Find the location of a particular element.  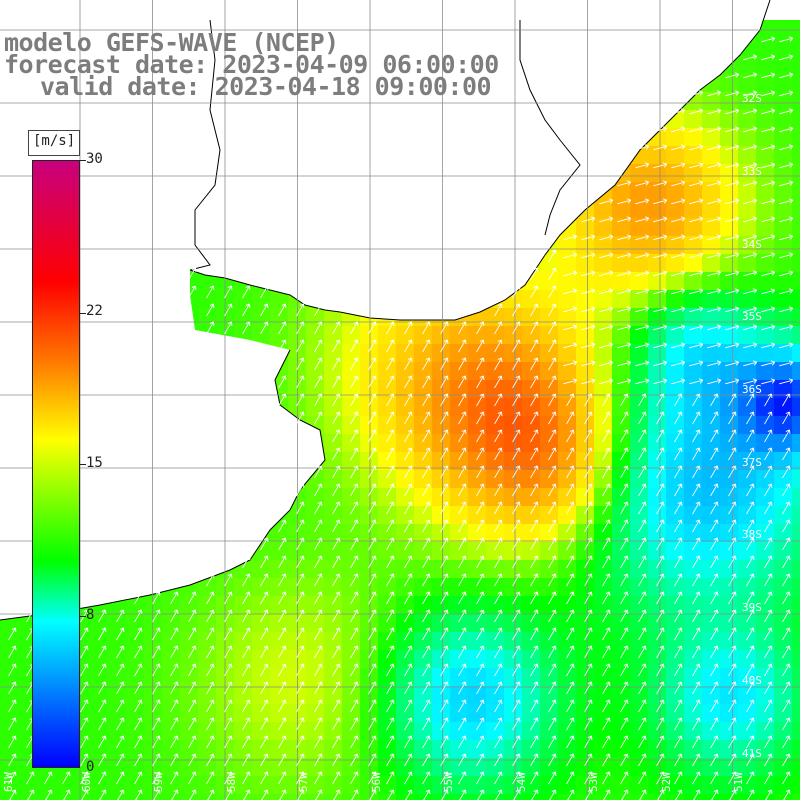

lon-label: 60W is located at coordinates (86, 782).